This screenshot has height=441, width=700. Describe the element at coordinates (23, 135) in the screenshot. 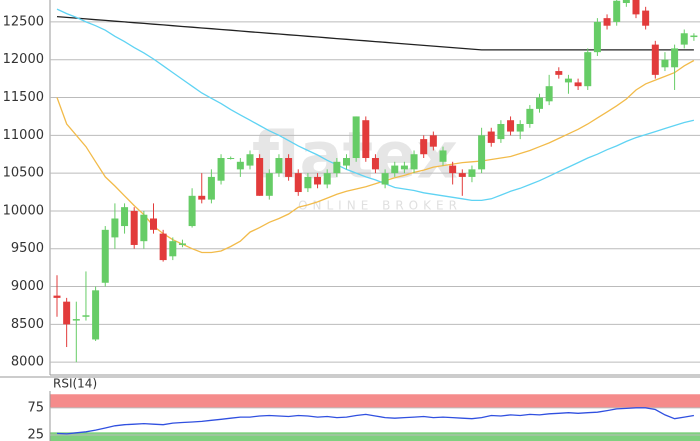

I see `y-tick-label: 11000` at that location.